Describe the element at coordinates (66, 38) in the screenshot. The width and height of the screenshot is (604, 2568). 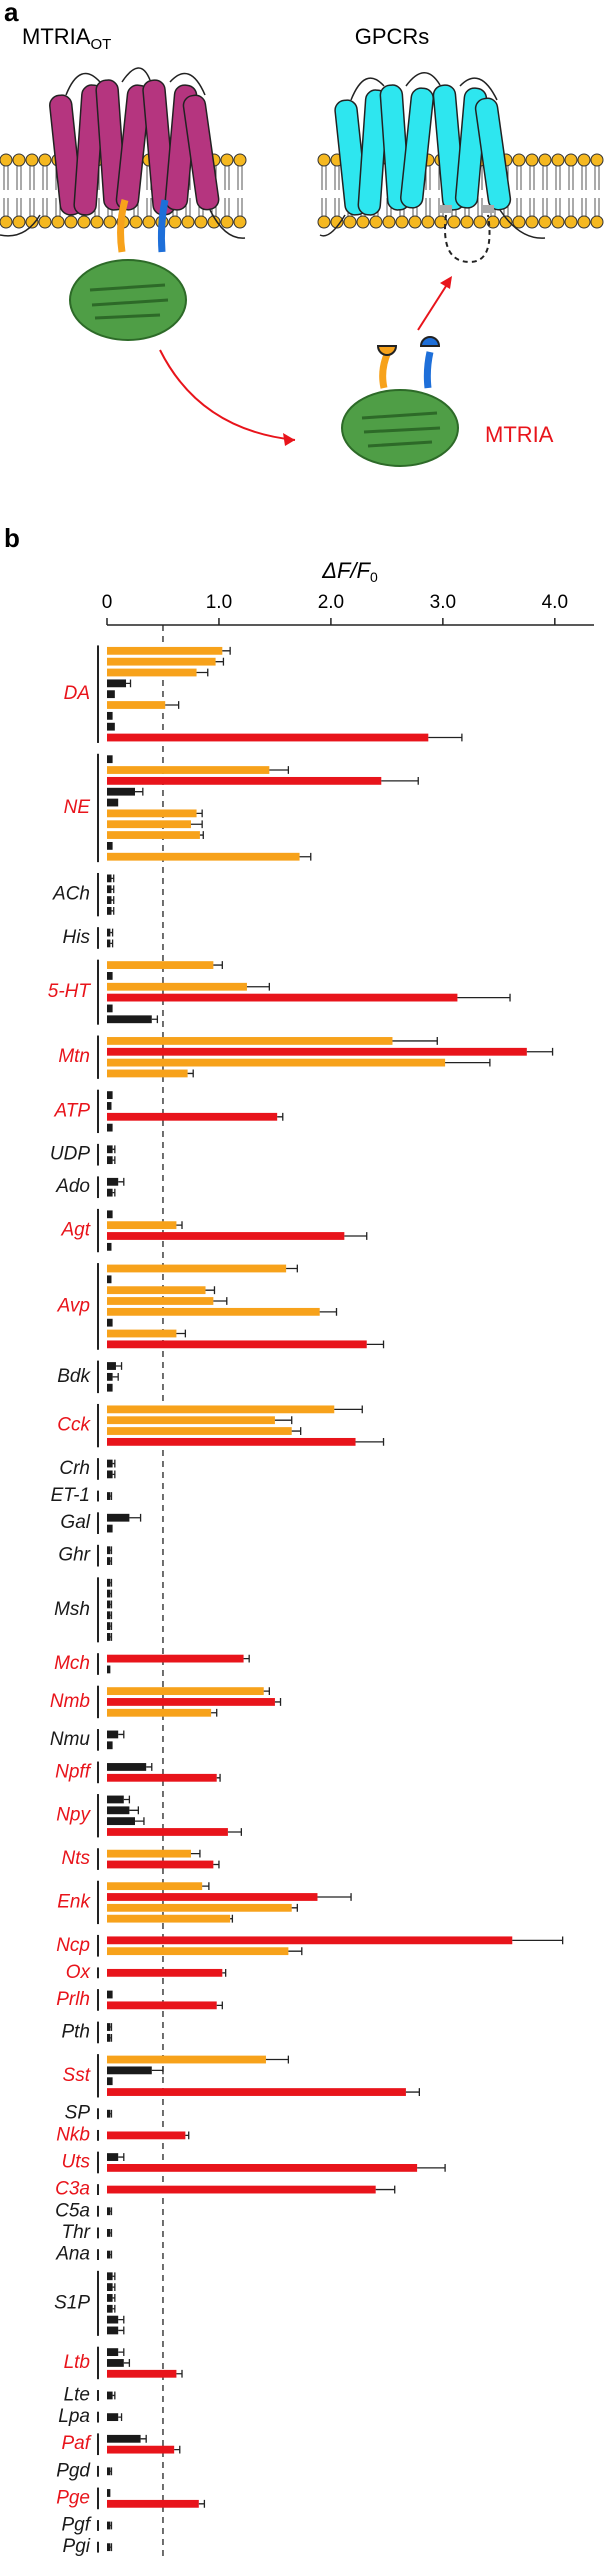
I see `receptor-title: MTRIAOT` at that location.